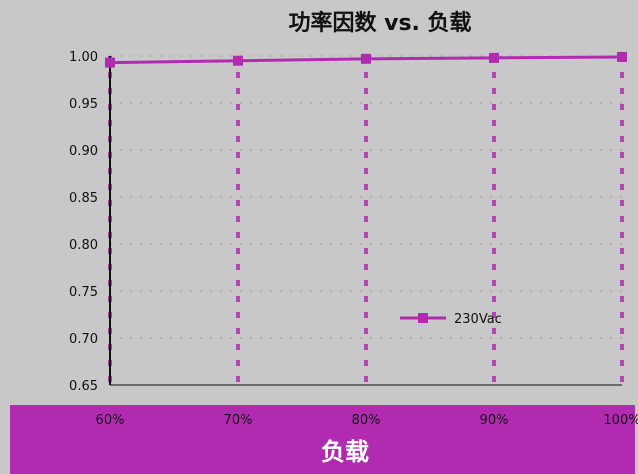 This screenshot has height=474, width=638. What do you see at coordinates (620, 420) in the screenshot?
I see `x-tick-label: 100%` at bounding box center [620, 420].